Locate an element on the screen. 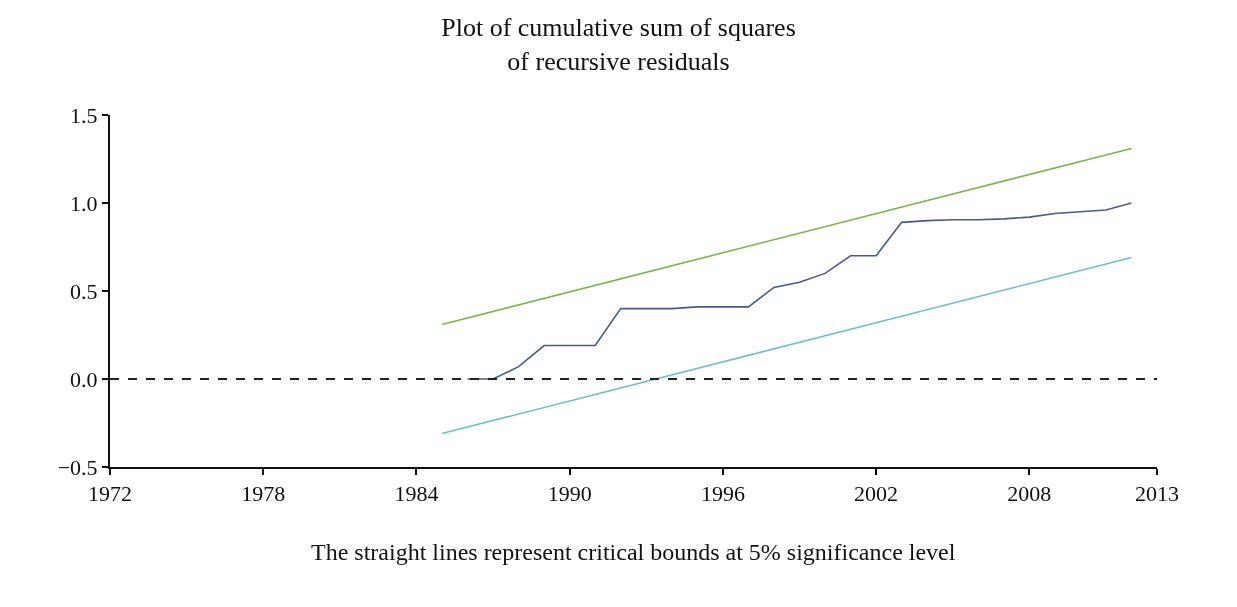 Image resolution: width=1237 pixels, height=607 pixels. y-tick-label: 1.5 is located at coordinates (84, 115).